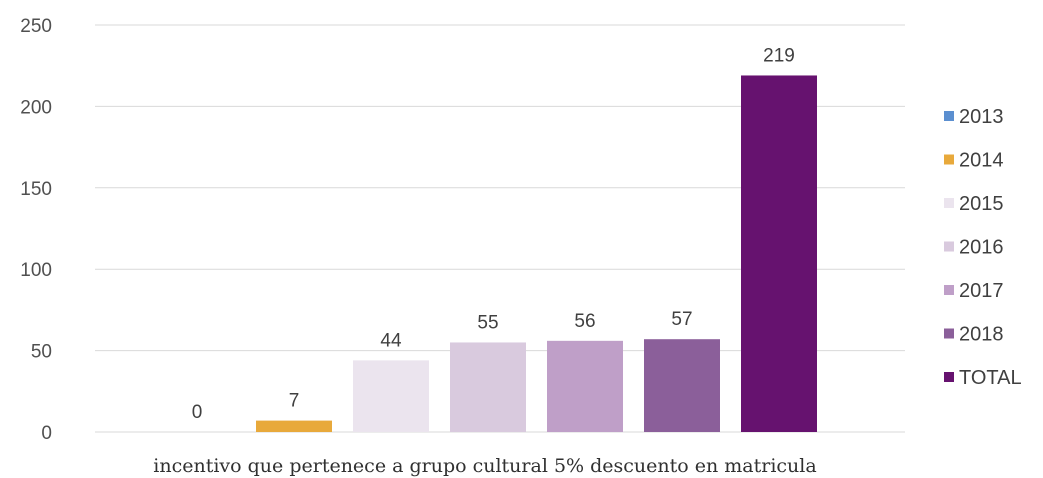  Describe the element at coordinates (36, 270) in the screenshot. I see `y-tick-label: 100` at that location.